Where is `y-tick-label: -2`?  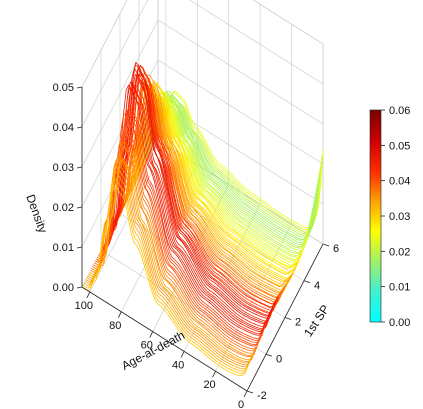
y-tick-label: -2 is located at coordinates (262, 396).